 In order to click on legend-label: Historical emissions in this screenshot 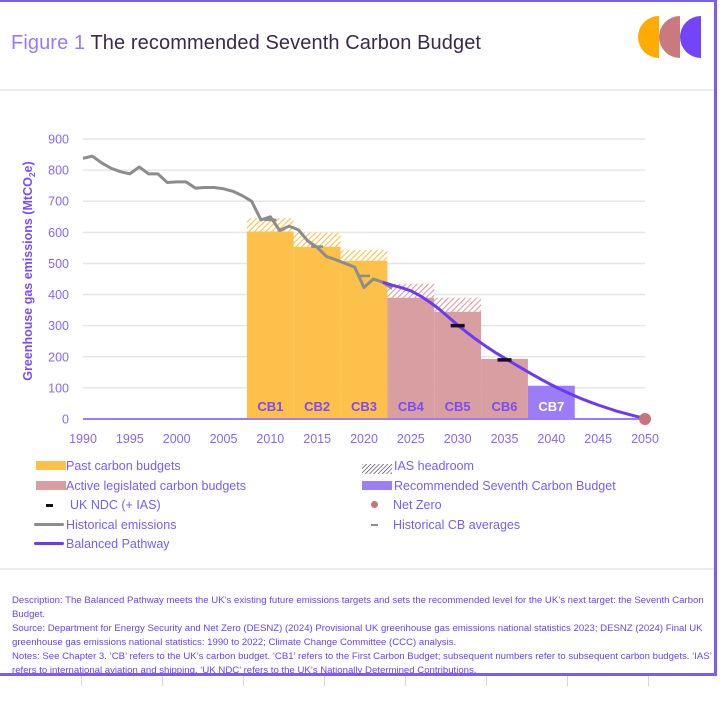, I will do `click(121, 524)`.